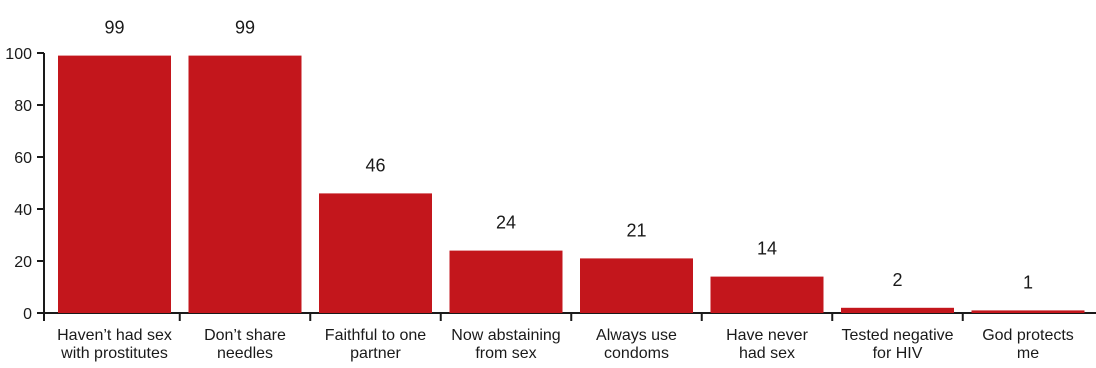  I want to click on x-tick-label-line: from sex, so click(505, 353).